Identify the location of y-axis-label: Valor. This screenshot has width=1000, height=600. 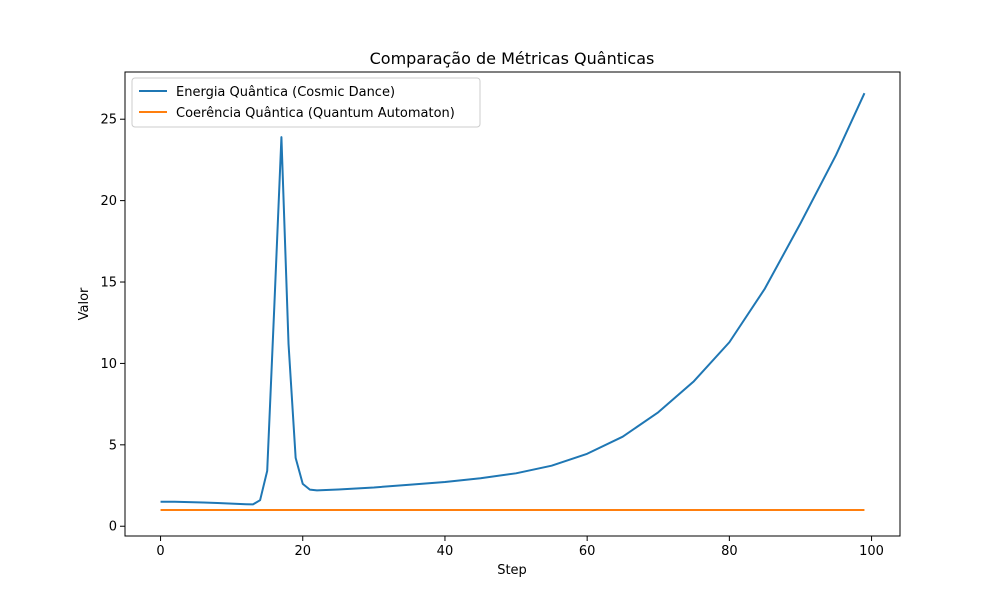
(84, 303).